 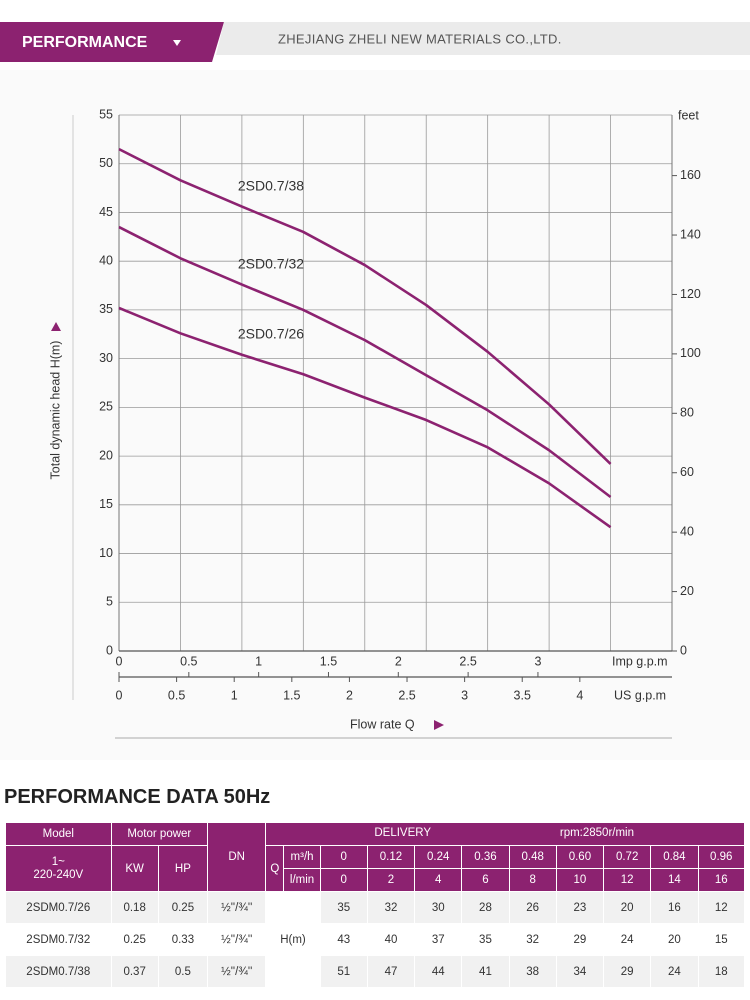 I want to click on y-tick-label: 55, so click(x=106, y=114).